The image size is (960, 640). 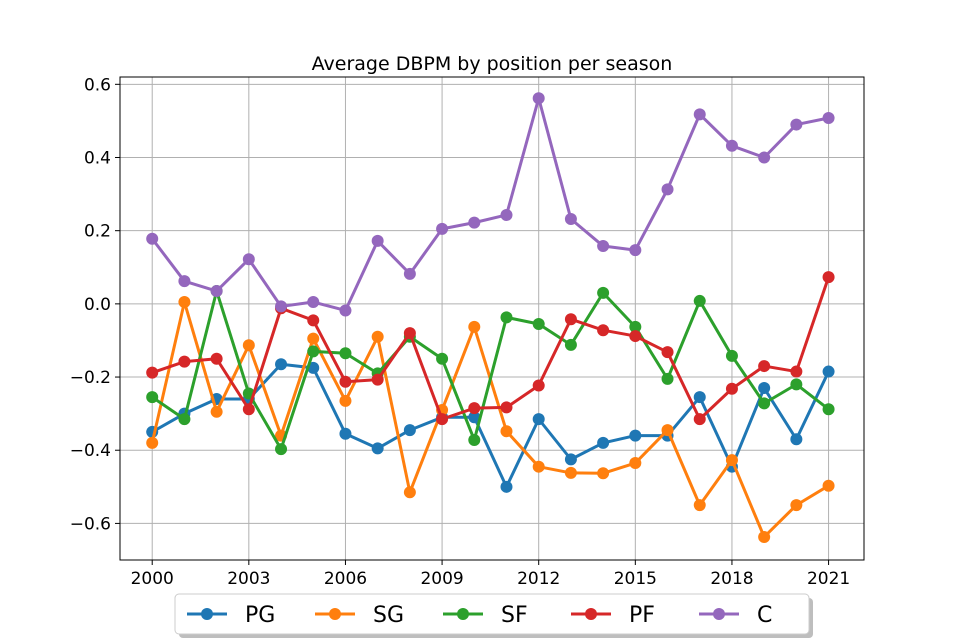 What do you see at coordinates (613, 615) in the screenshot?
I see `legend-item-pf: PF` at bounding box center [613, 615].